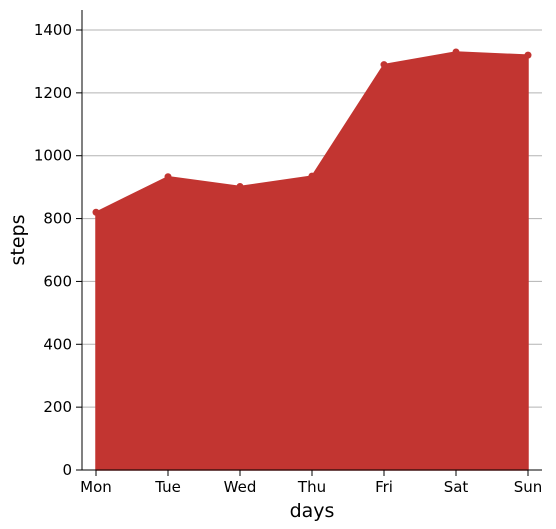  What do you see at coordinates (57, 281) in the screenshot?
I see `y-tick-label: 600` at bounding box center [57, 281].